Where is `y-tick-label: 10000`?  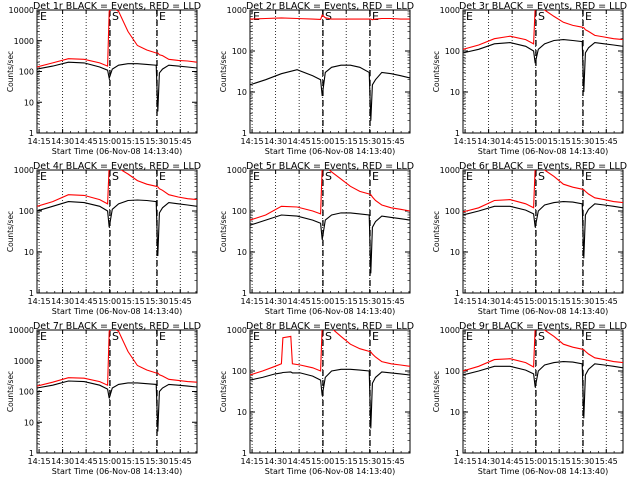
y-tick-label: 10000 is located at coordinates (21, 330).